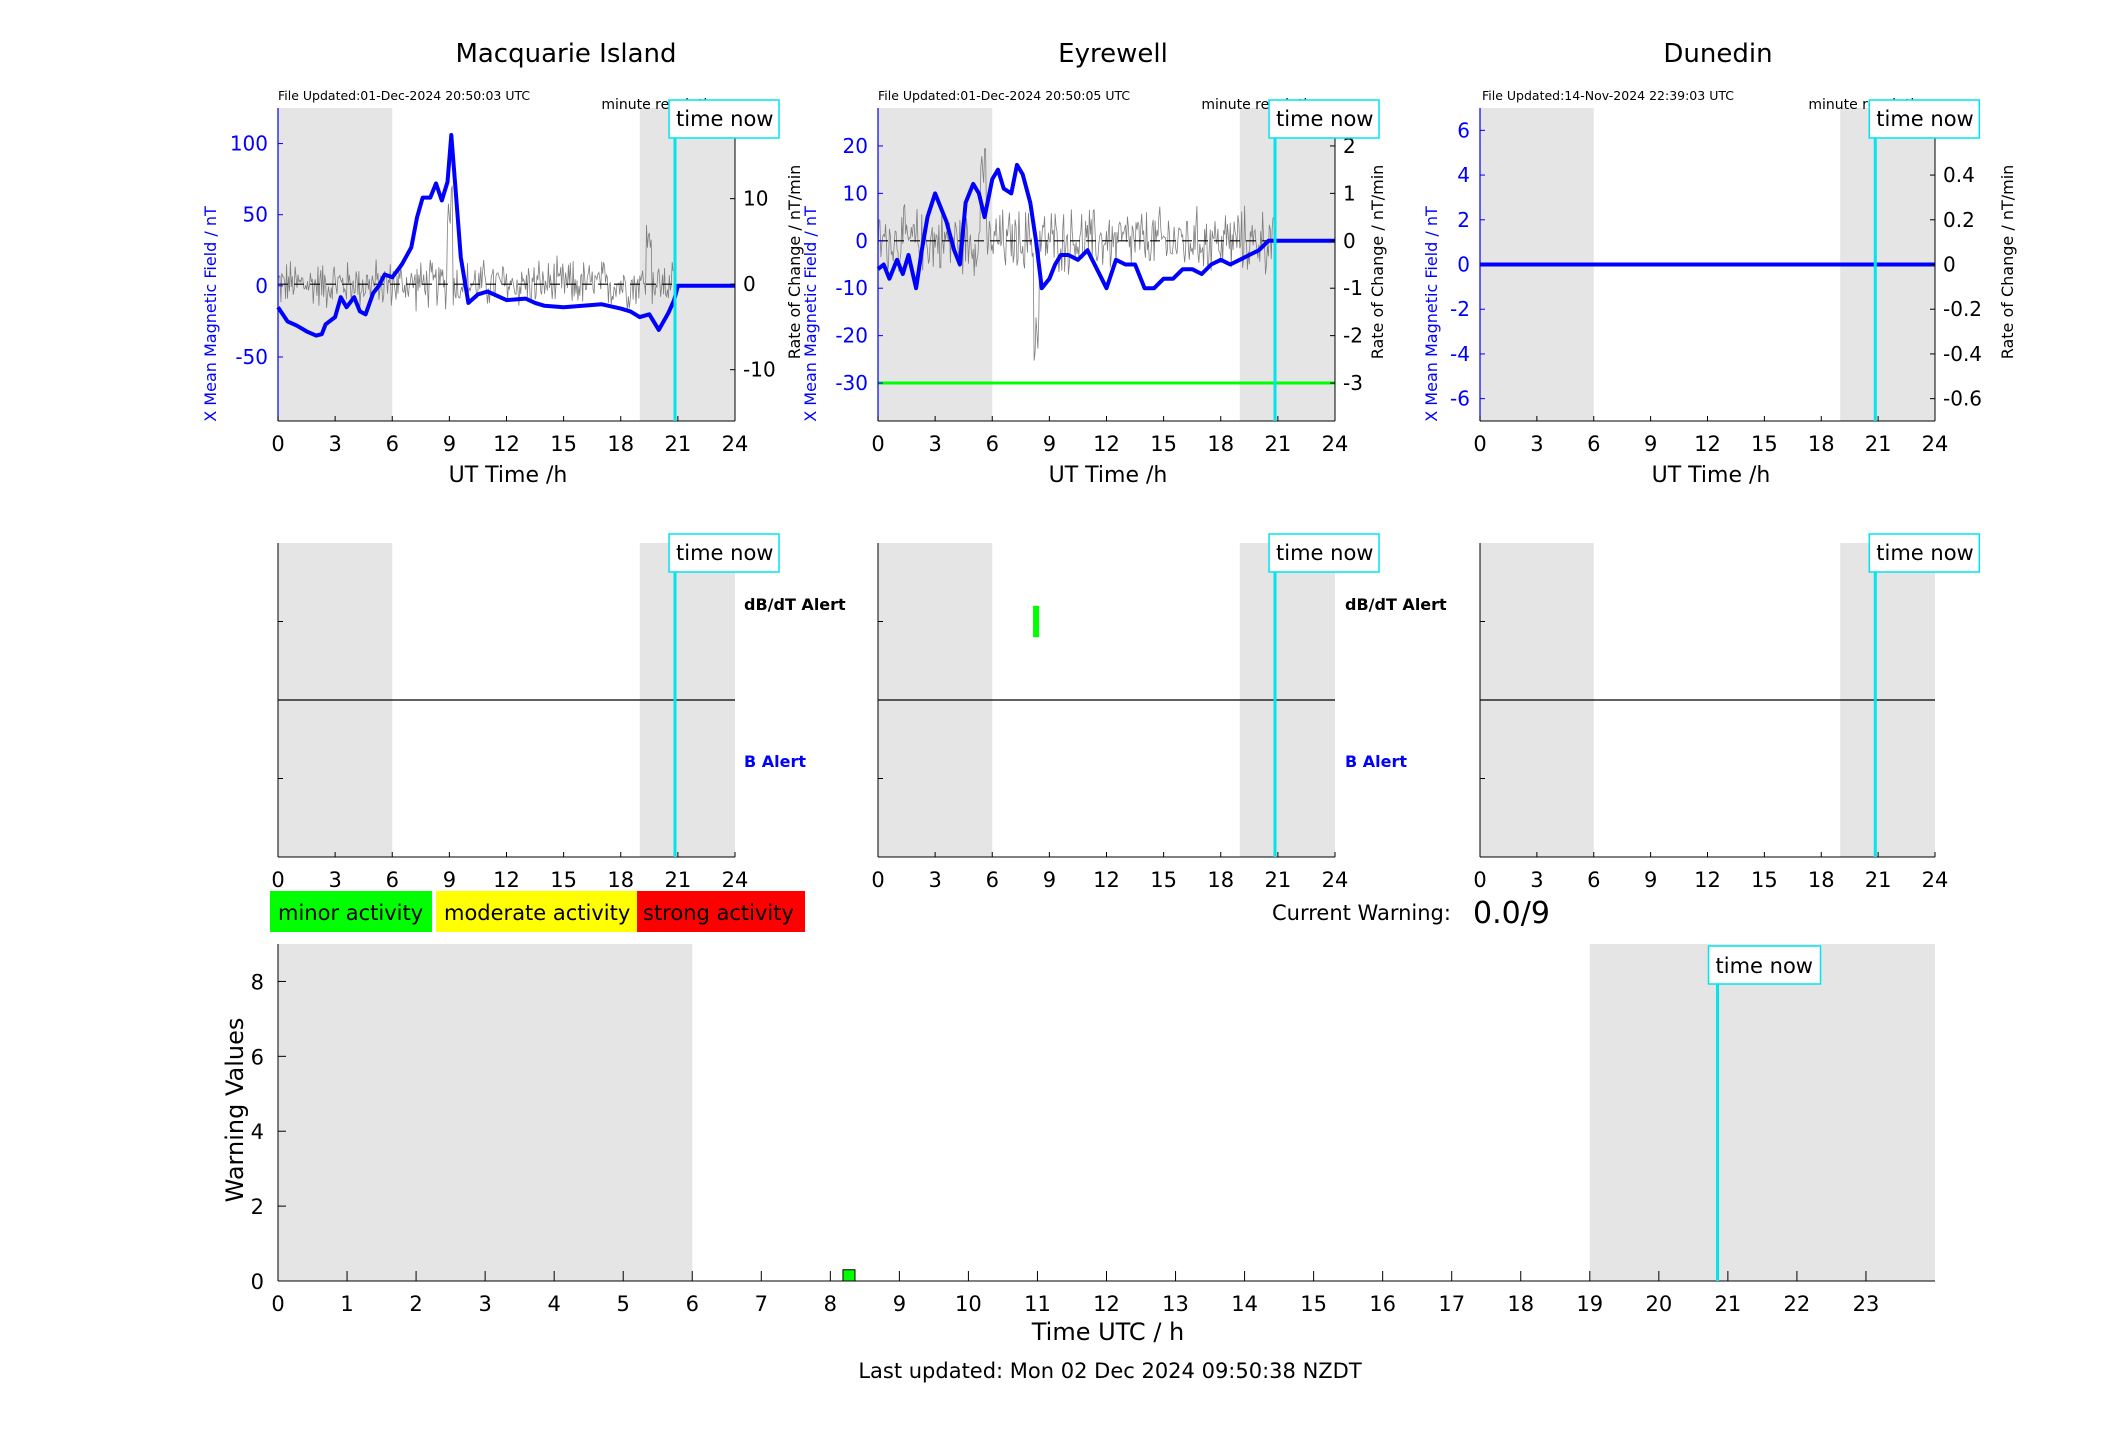 This screenshot has width=2117, height=1437. Describe the element at coordinates (1707, 880) in the screenshot. I see `dunedin-alert-x-tick-label: 12` at that location.